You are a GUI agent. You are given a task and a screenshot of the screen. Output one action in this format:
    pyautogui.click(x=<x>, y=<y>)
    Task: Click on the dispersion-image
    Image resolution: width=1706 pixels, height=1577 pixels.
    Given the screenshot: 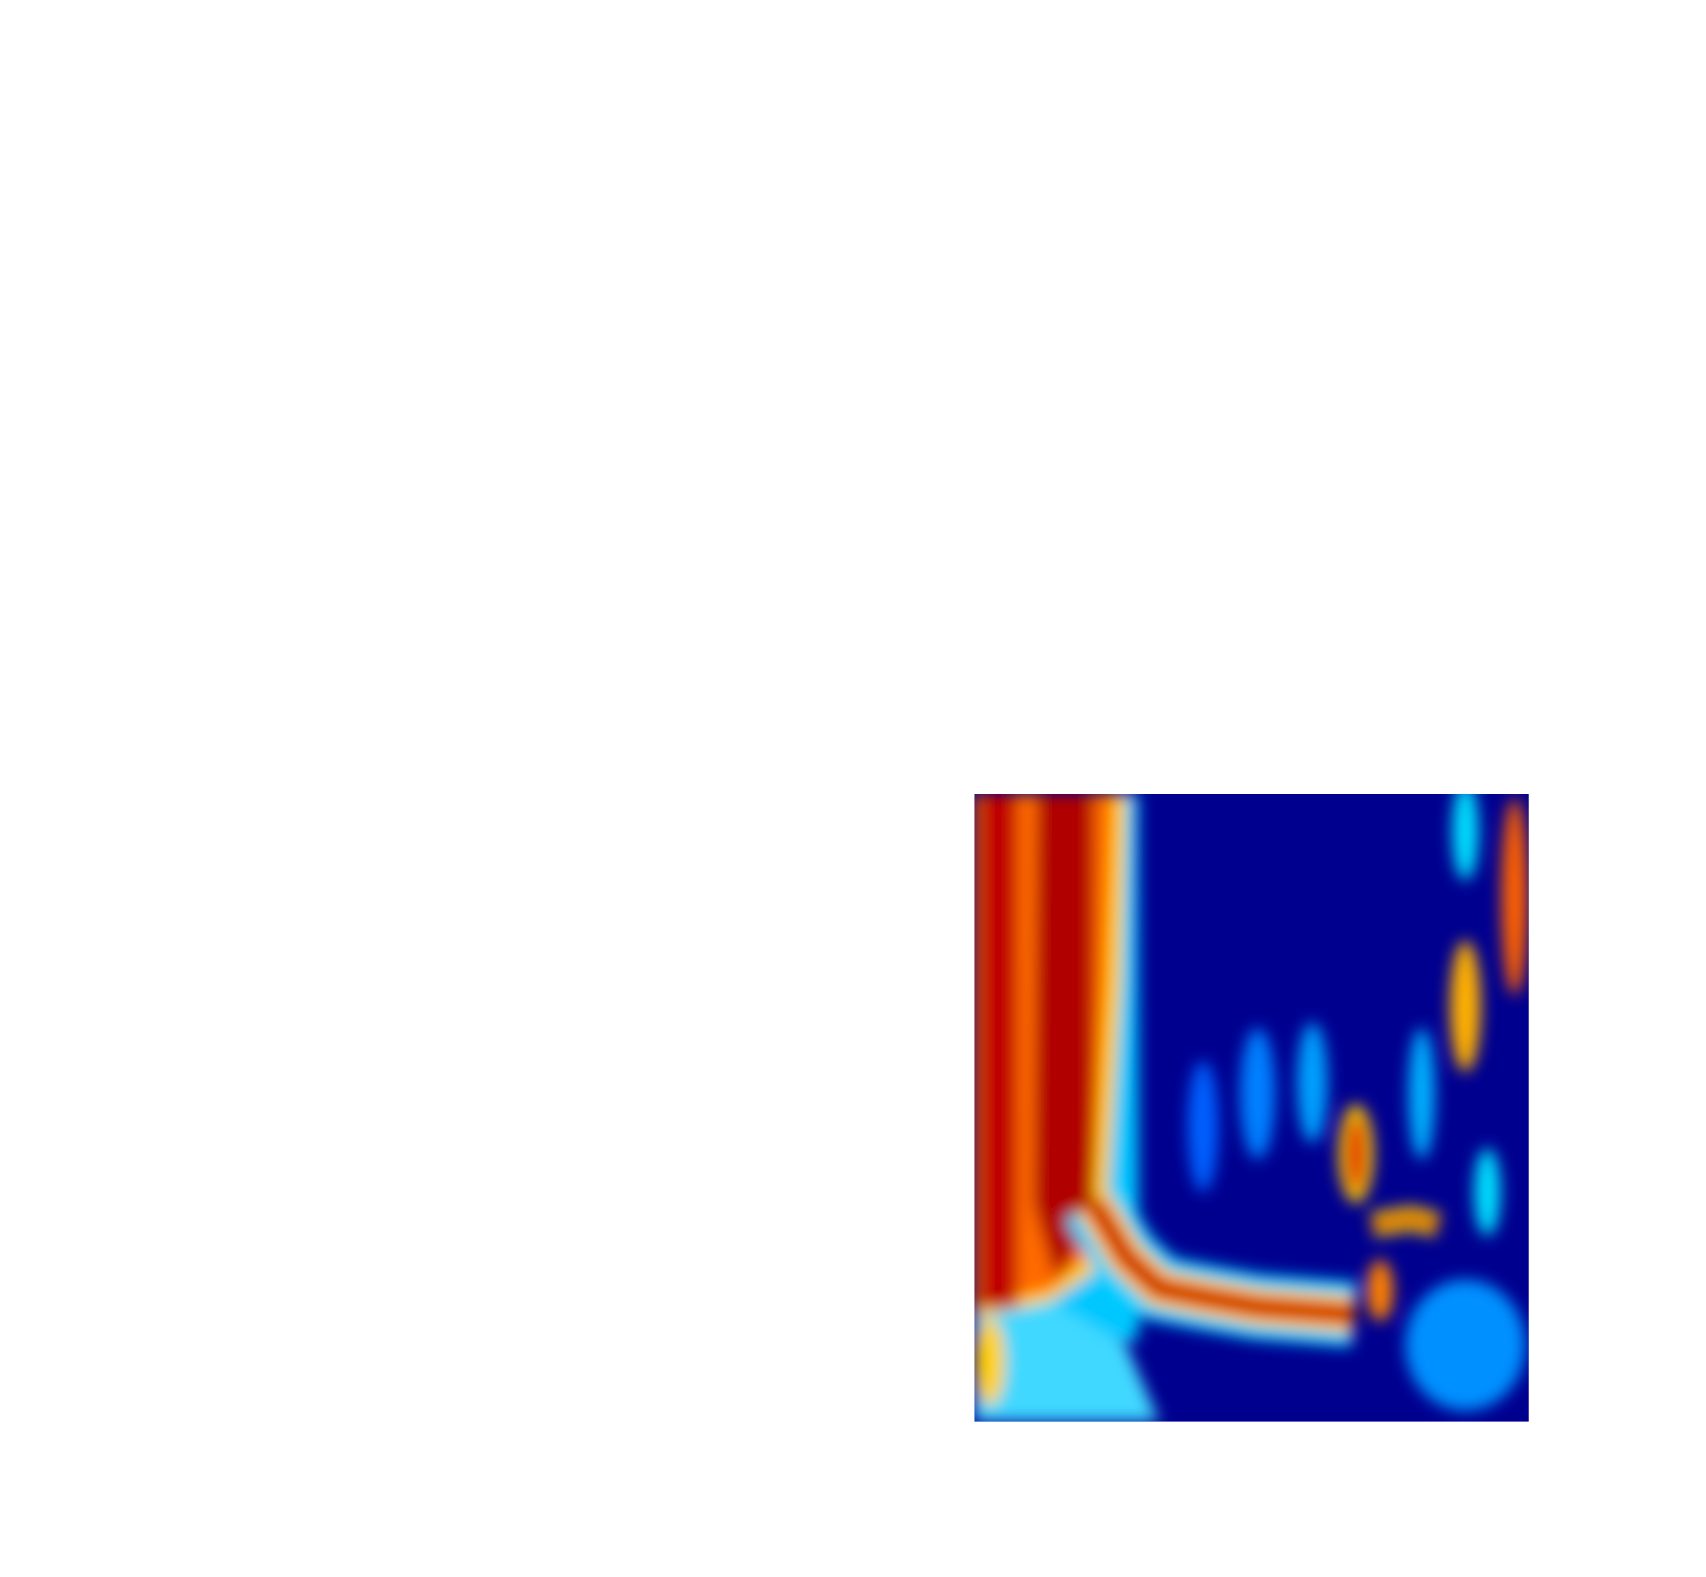 What is the action you would take?
    pyautogui.click(x=1251, y=1107)
    